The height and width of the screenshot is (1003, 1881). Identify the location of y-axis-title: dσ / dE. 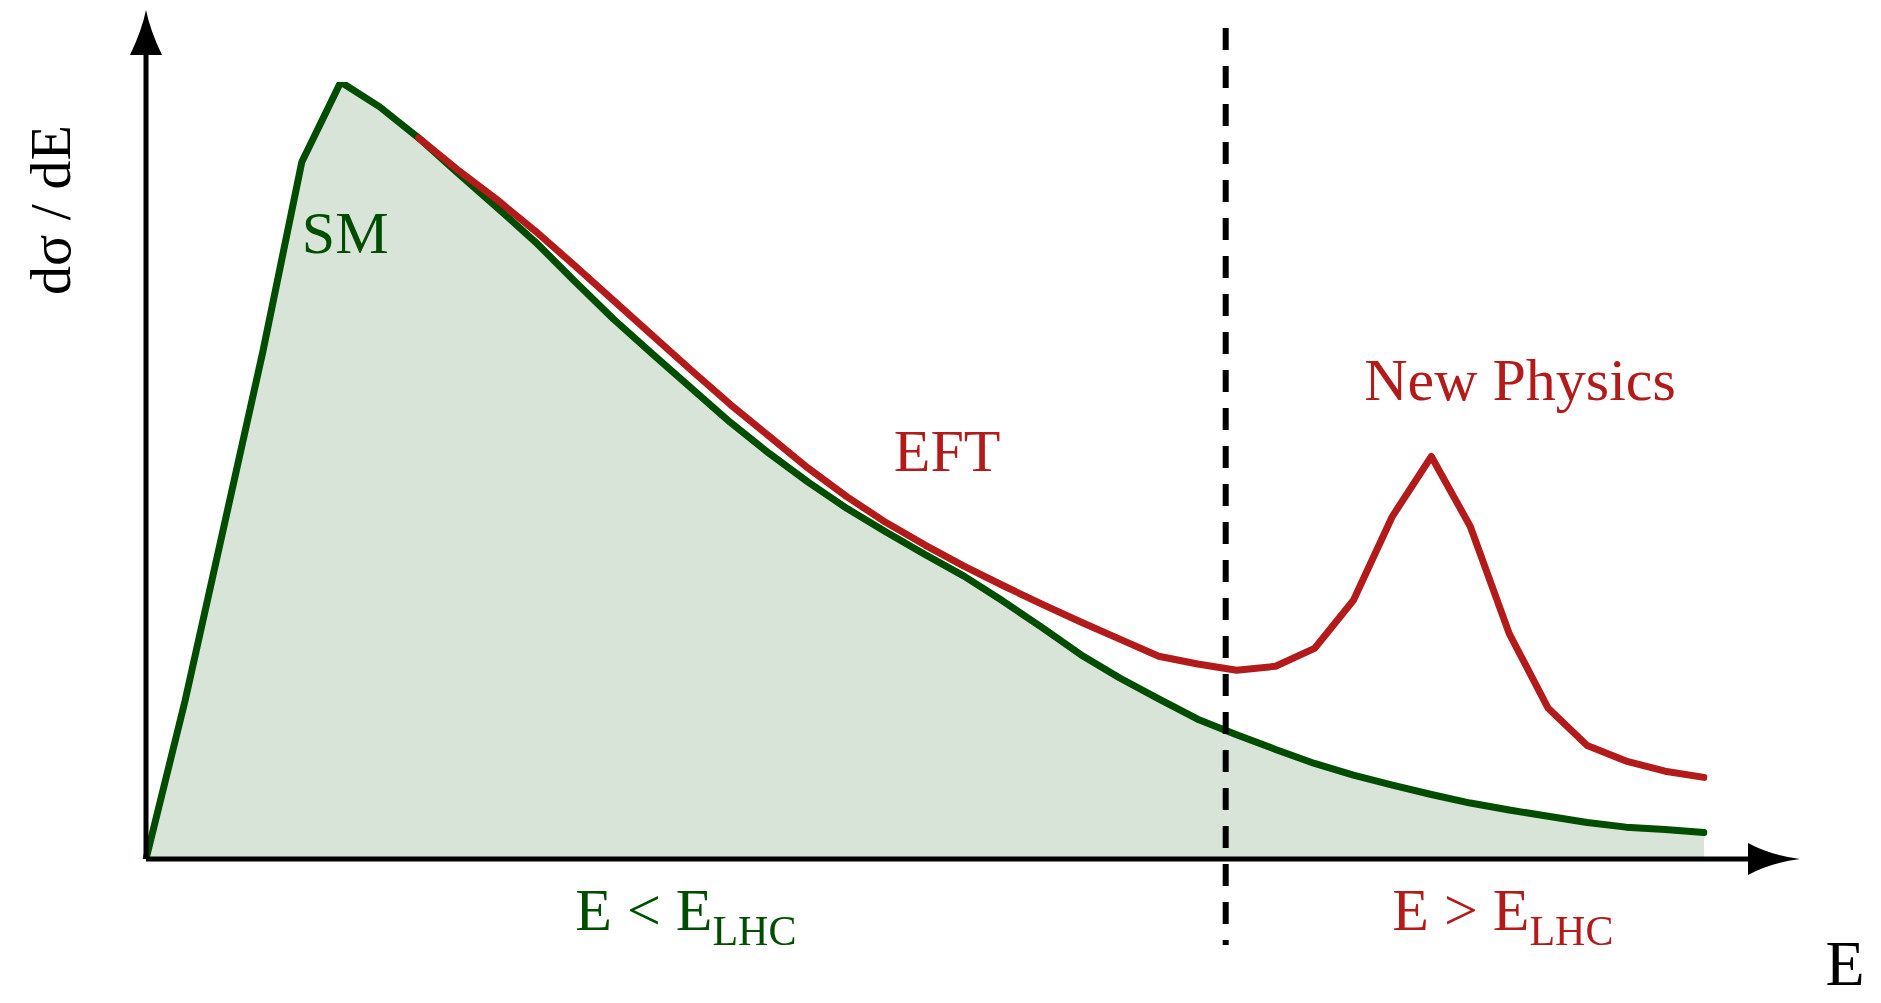
(50, 210).